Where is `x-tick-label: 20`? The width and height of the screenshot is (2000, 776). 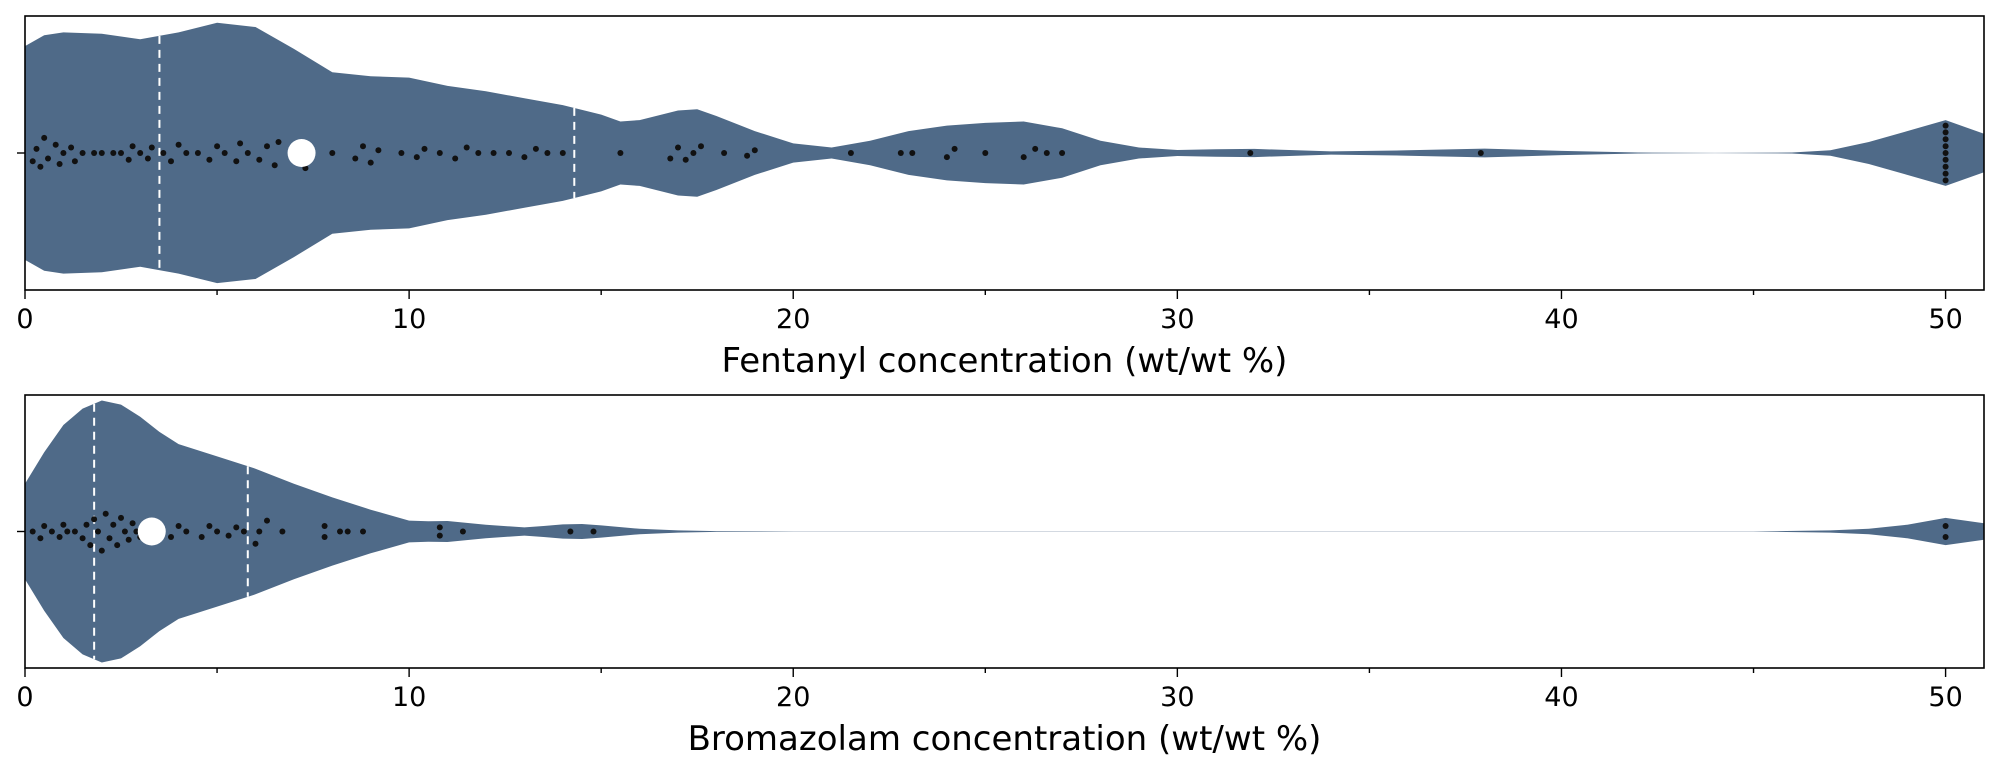
x-tick-label: 20 is located at coordinates (793, 319).